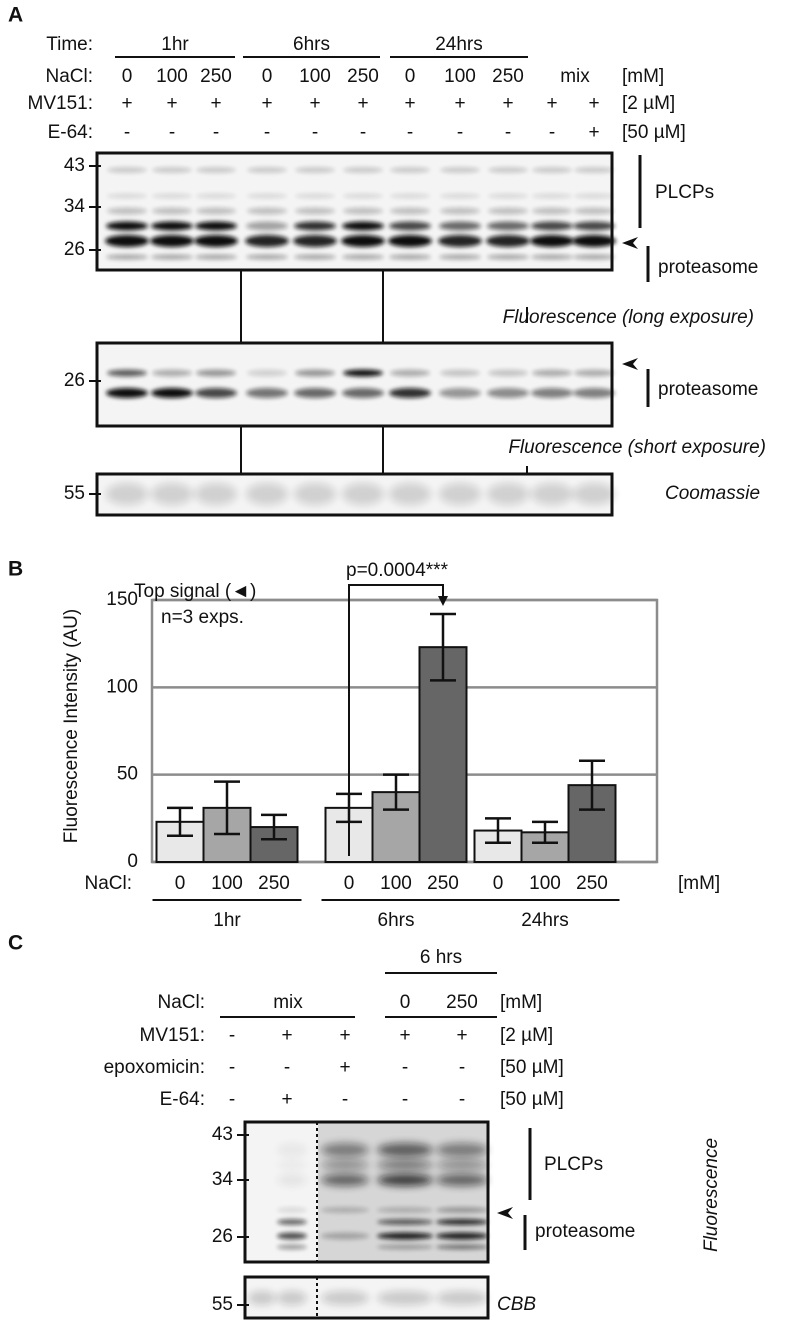  Describe the element at coordinates (397, 570) in the screenshot. I see `significance-label: p=0.0004***` at that location.